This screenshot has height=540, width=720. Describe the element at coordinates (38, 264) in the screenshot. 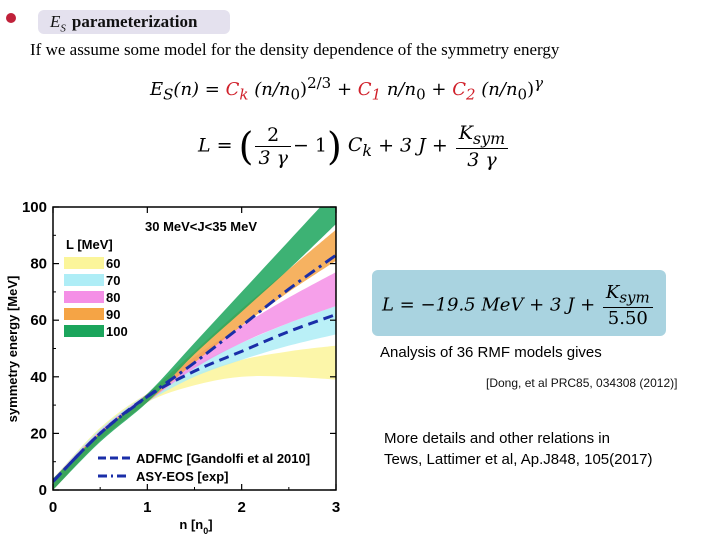

I see `y-tick-label: 80` at that location.